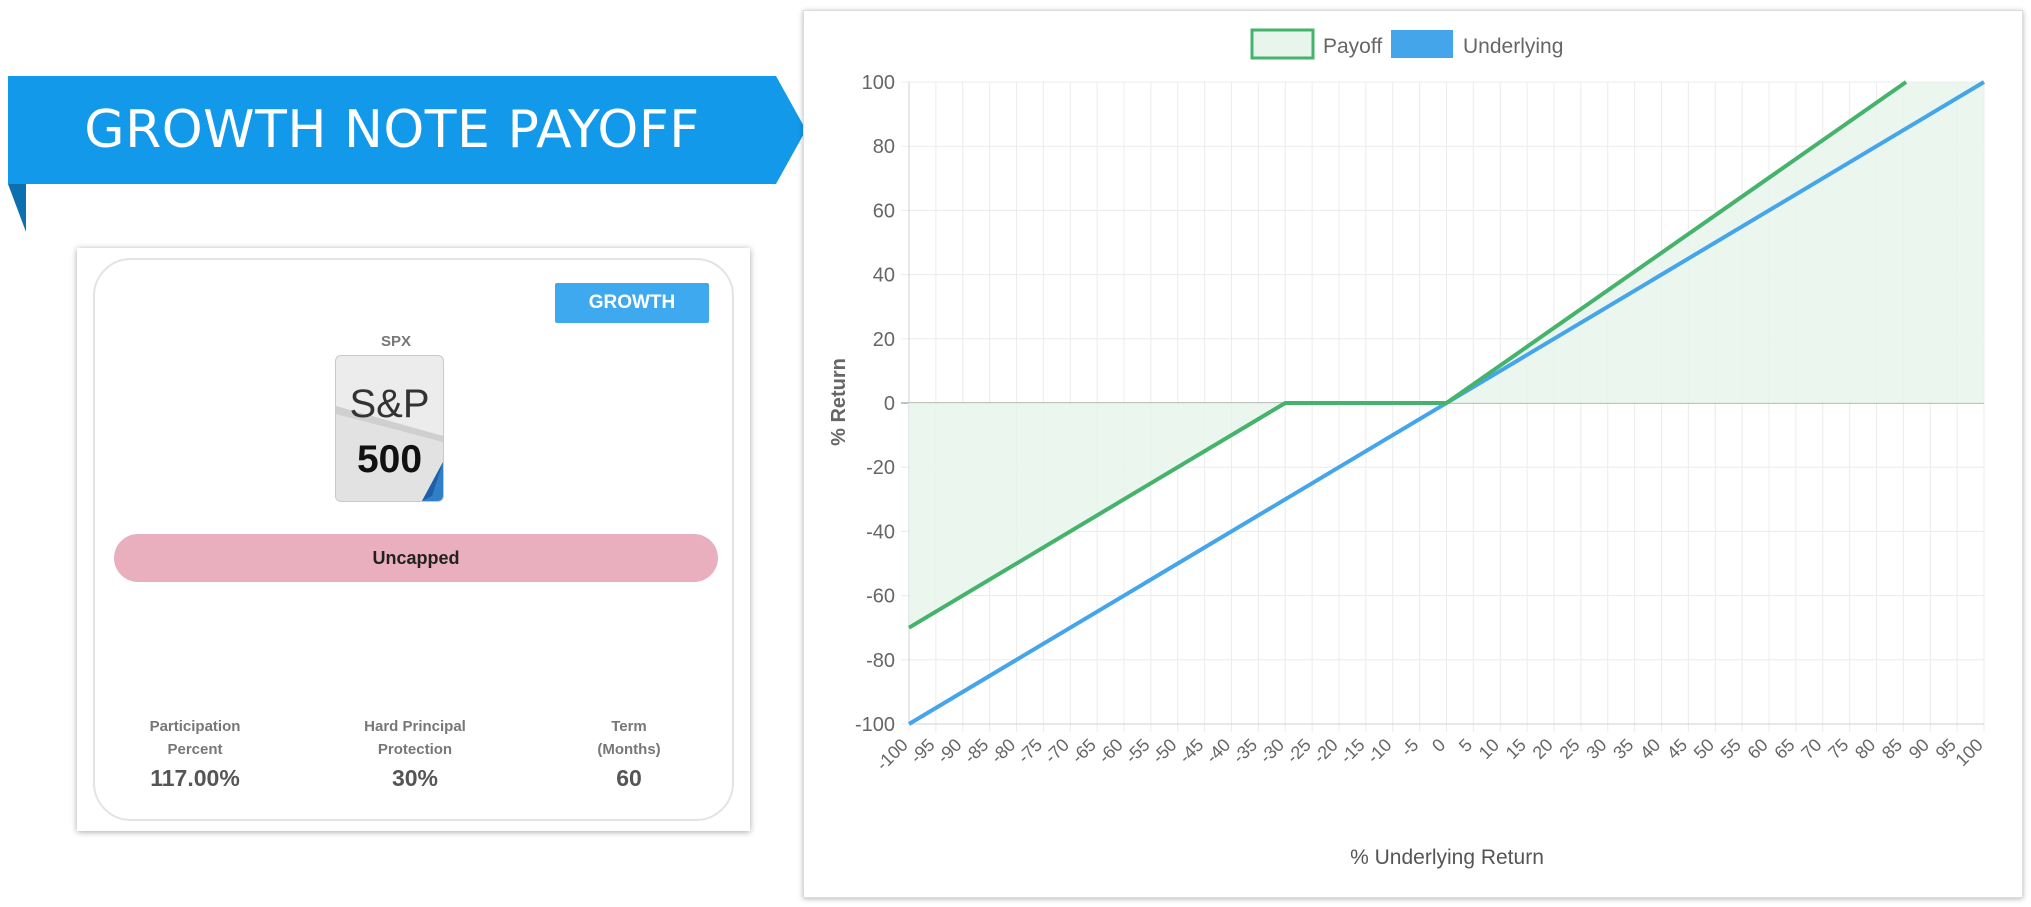 The image size is (2031, 907). What do you see at coordinates (1447, 857) in the screenshot?
I see `x-axis-title: % Underlying Return` at bounding box center [1447, 857].